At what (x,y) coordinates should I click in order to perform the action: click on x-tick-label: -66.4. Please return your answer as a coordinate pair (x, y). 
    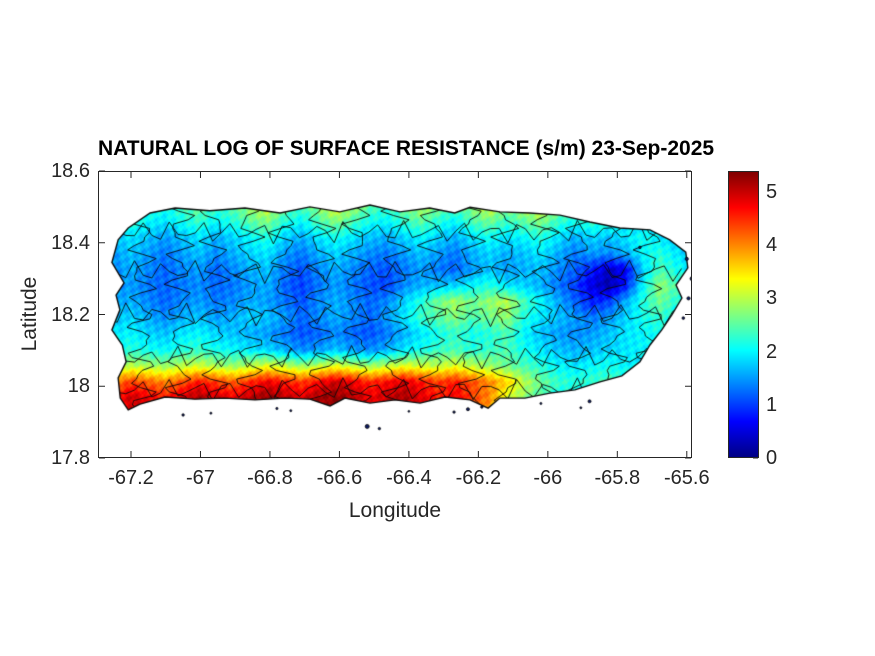
    Looking at the image, I should click on (409, 478).